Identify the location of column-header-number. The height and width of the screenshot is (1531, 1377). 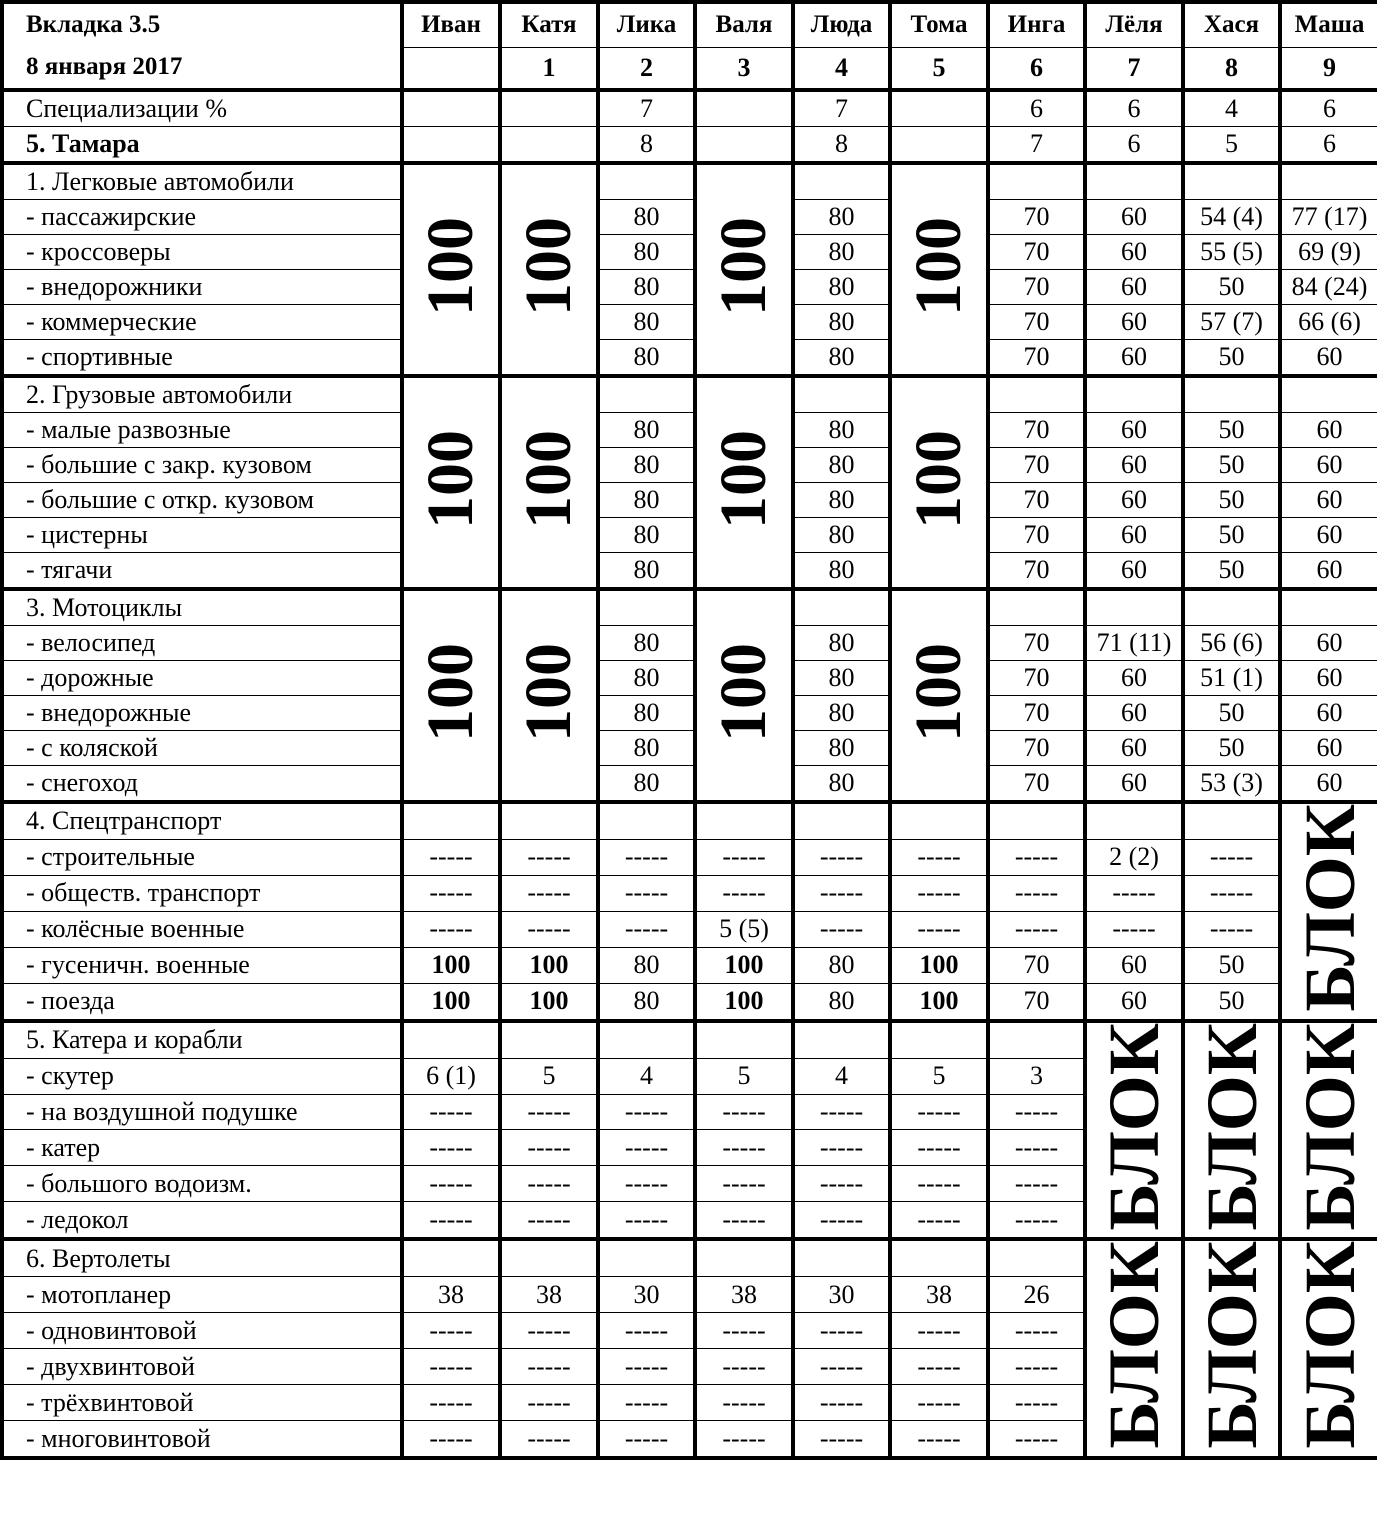
(451, 68).